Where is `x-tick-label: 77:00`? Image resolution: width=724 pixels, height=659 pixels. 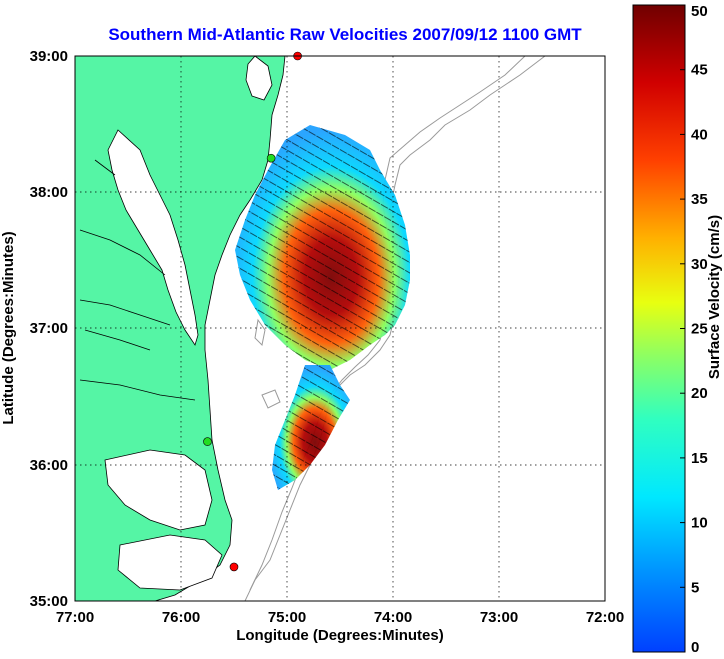
x-tick-label: 77:00 is located at coordinates (75, 617).